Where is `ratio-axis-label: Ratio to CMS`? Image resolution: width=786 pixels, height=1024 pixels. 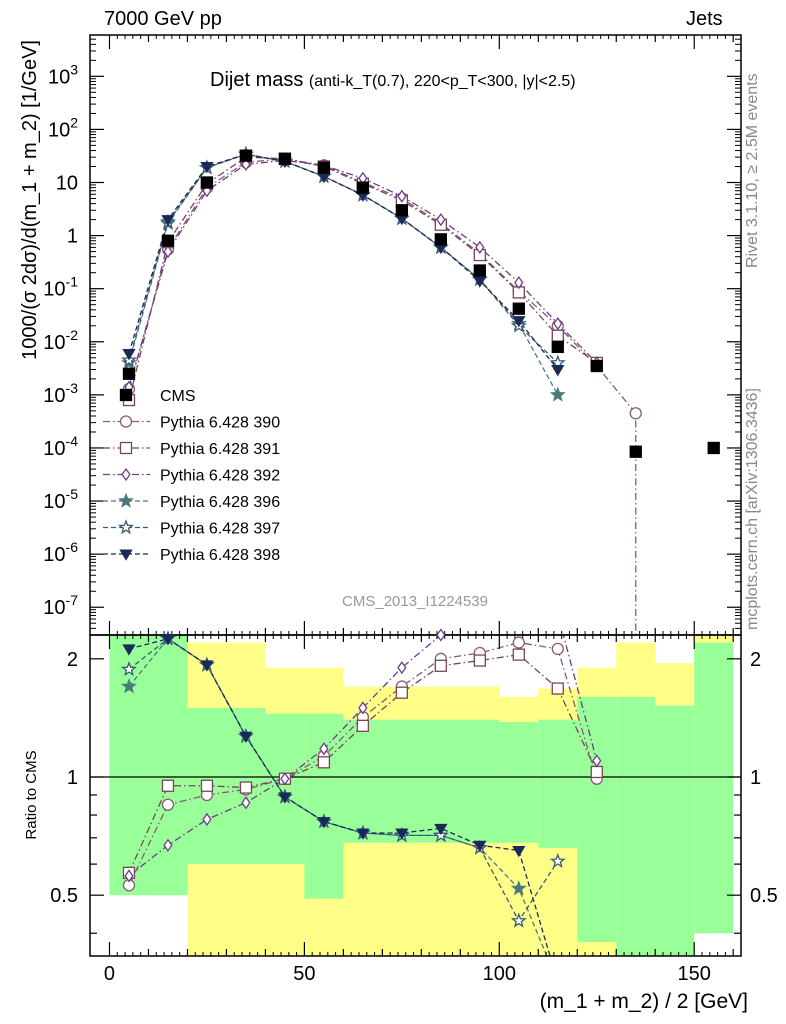 ratio-axis-label: Ratio to CMS is located at coordinates (31, 794).